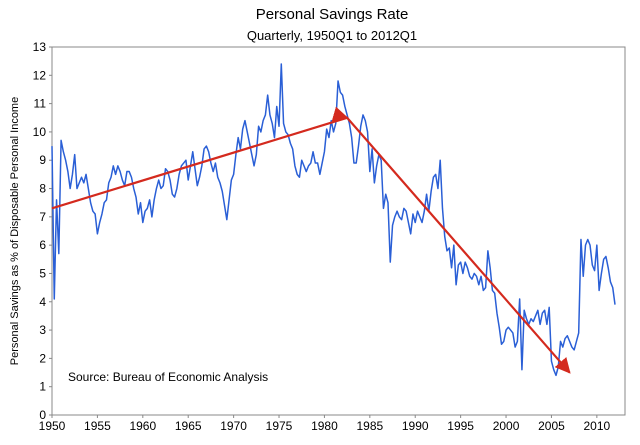 This screenshot has height=445, width=640. Describe the element at coordinates (42, 160) in the screenshot. I see `y-tick-label: 9` at that location.